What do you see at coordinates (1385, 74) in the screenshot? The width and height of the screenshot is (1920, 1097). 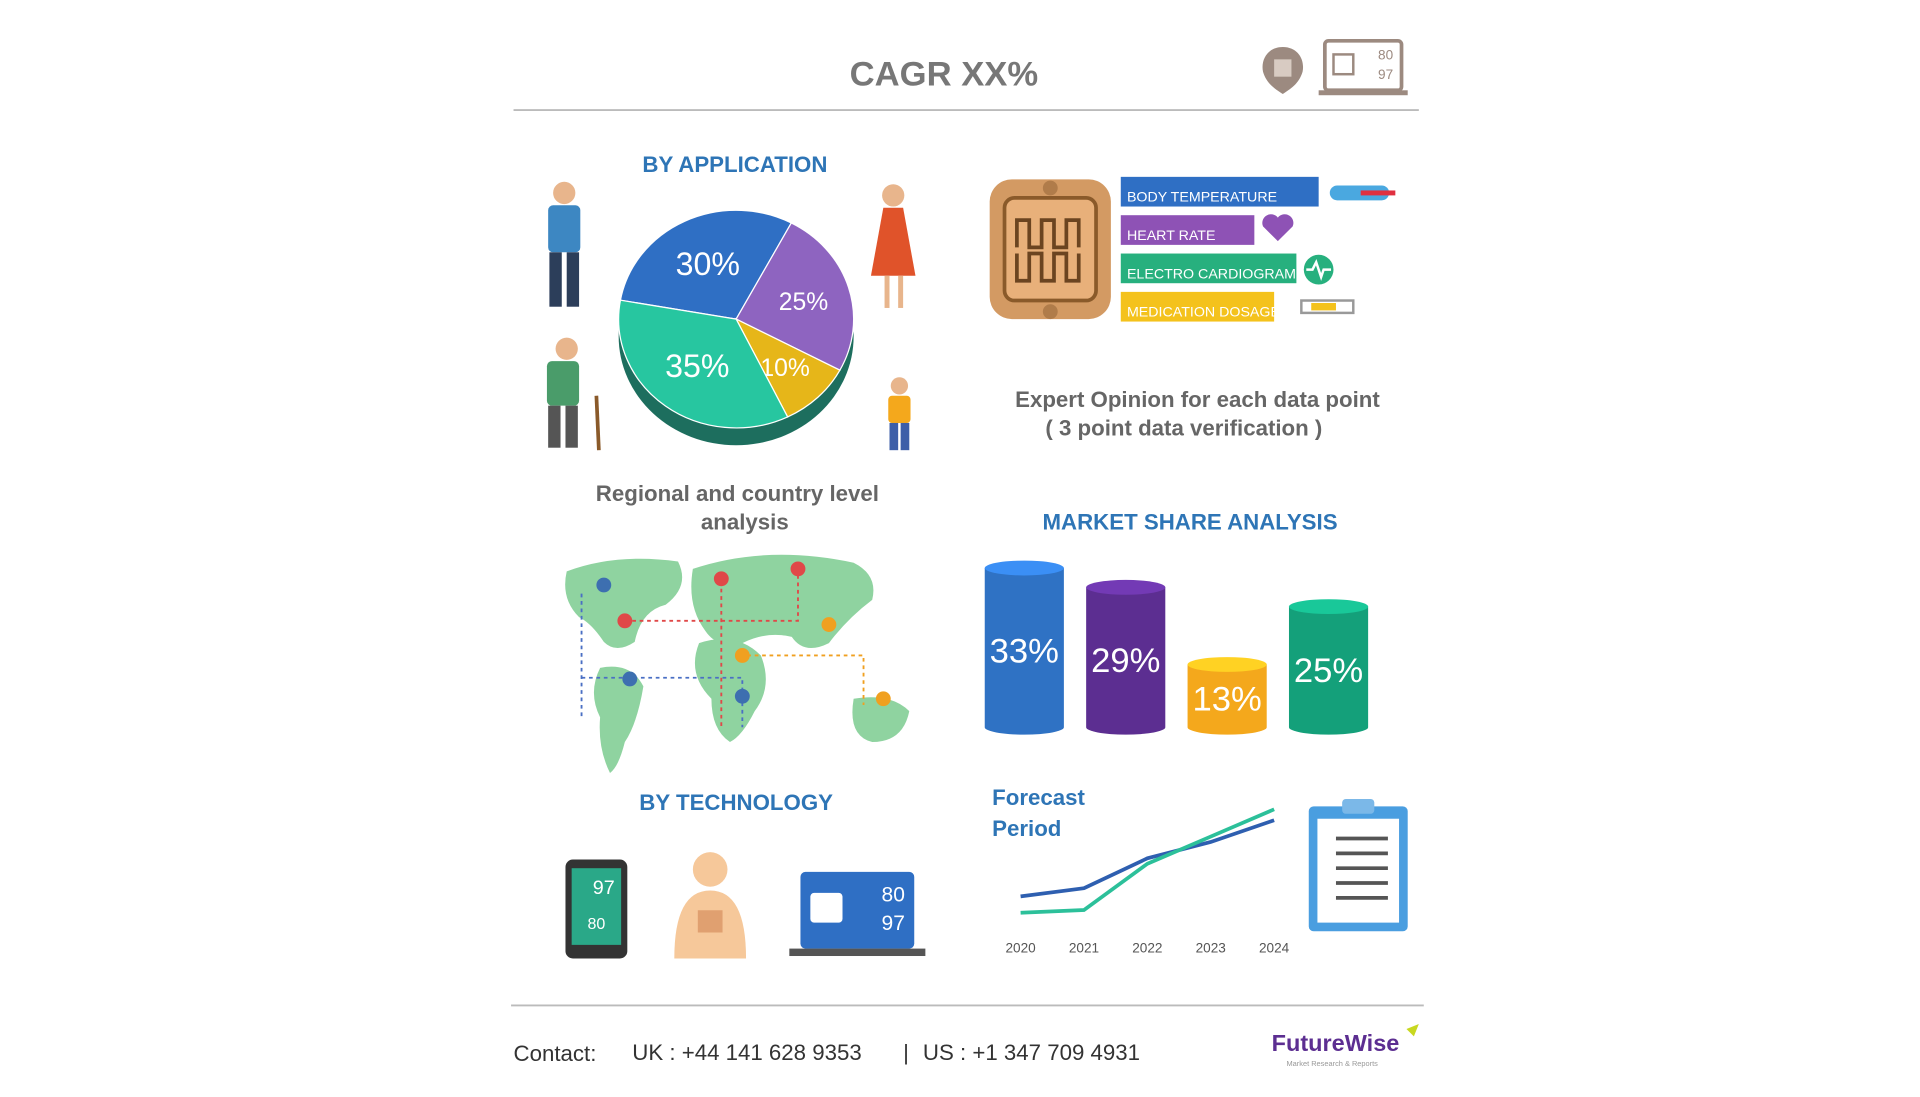 I see `monitor-value: 97` at bounding box center [1385, 74].